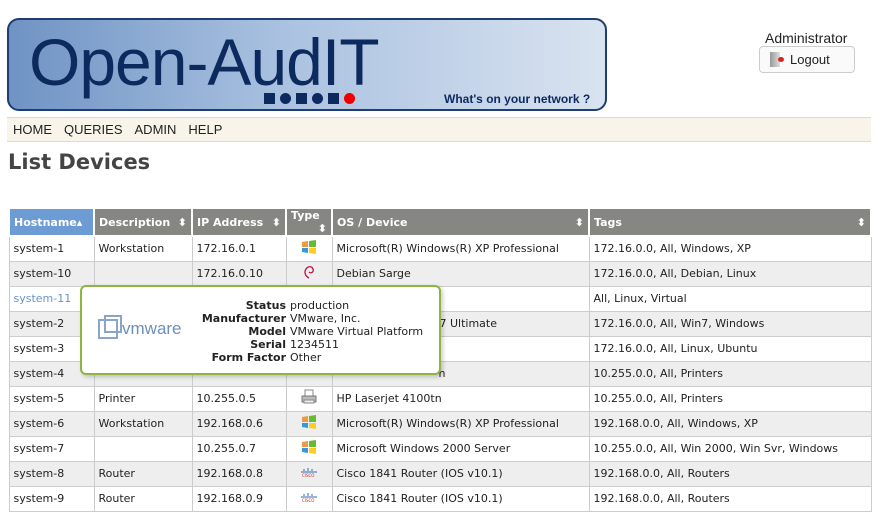 The image size is (877, 531). Describe the element at coordinates (51, 222) in the screenshot. I see `column-header-hostname: Hostname▴` at that location.